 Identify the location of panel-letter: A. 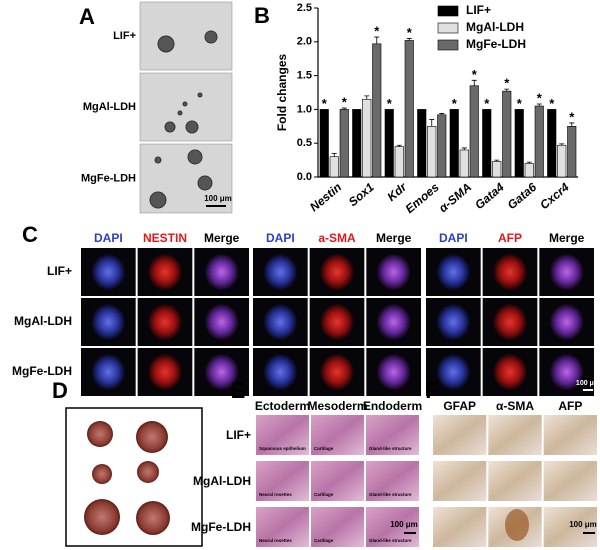
(87, 16).